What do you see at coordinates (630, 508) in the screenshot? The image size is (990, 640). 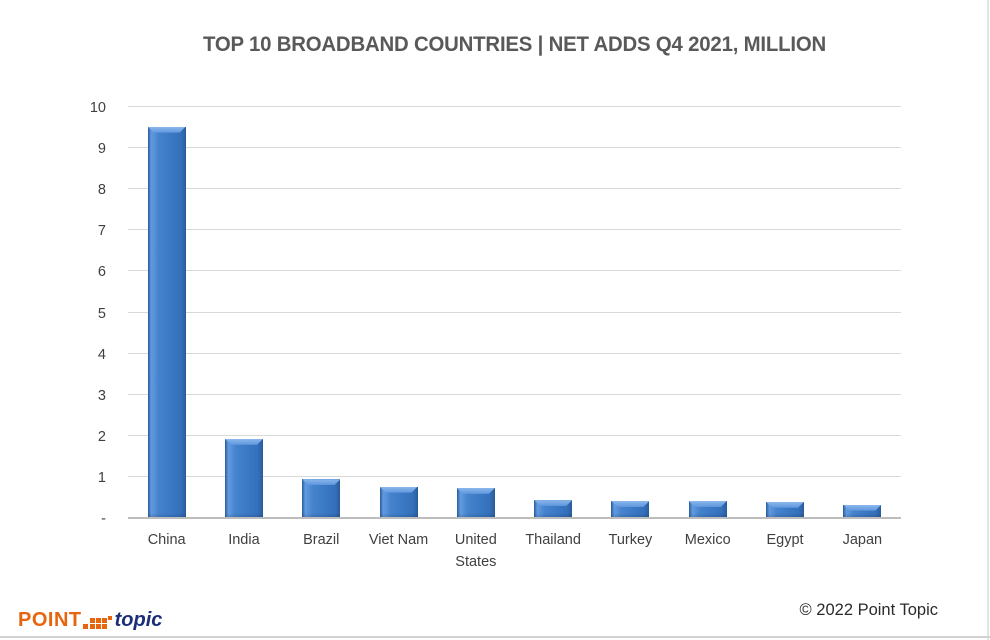 I see `bar-turkey` at bounding box center [630, 508].